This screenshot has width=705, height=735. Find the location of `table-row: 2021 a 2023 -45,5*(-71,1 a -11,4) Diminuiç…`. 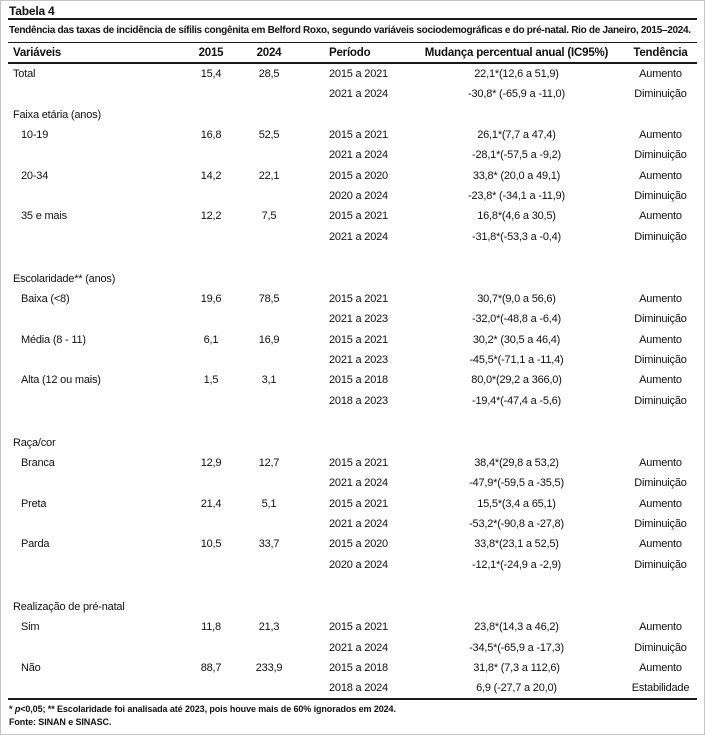

table-row: 2021 a 2023 -45,5*(-71,1 a -11,4) Diminuiç… is located at coordinates (352, 360).